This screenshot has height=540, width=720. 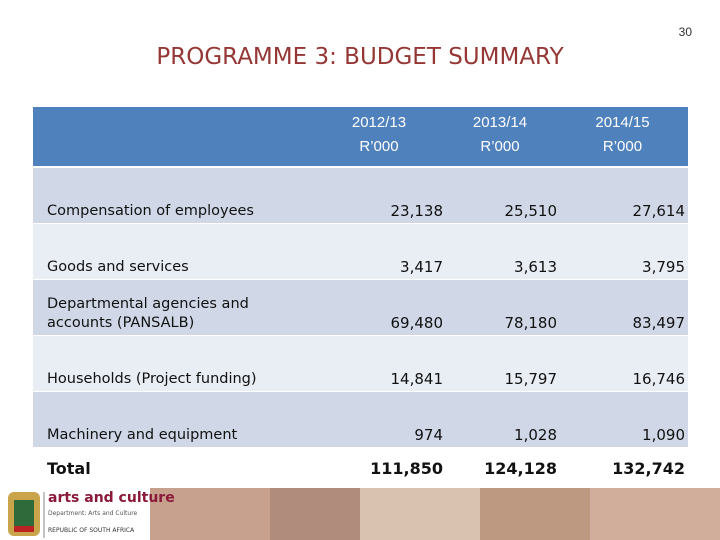 What do you see at coordinates (150, 211) in the screenshot?
I see `row-label: Compensation of employees` at bounding box center [150, 211].